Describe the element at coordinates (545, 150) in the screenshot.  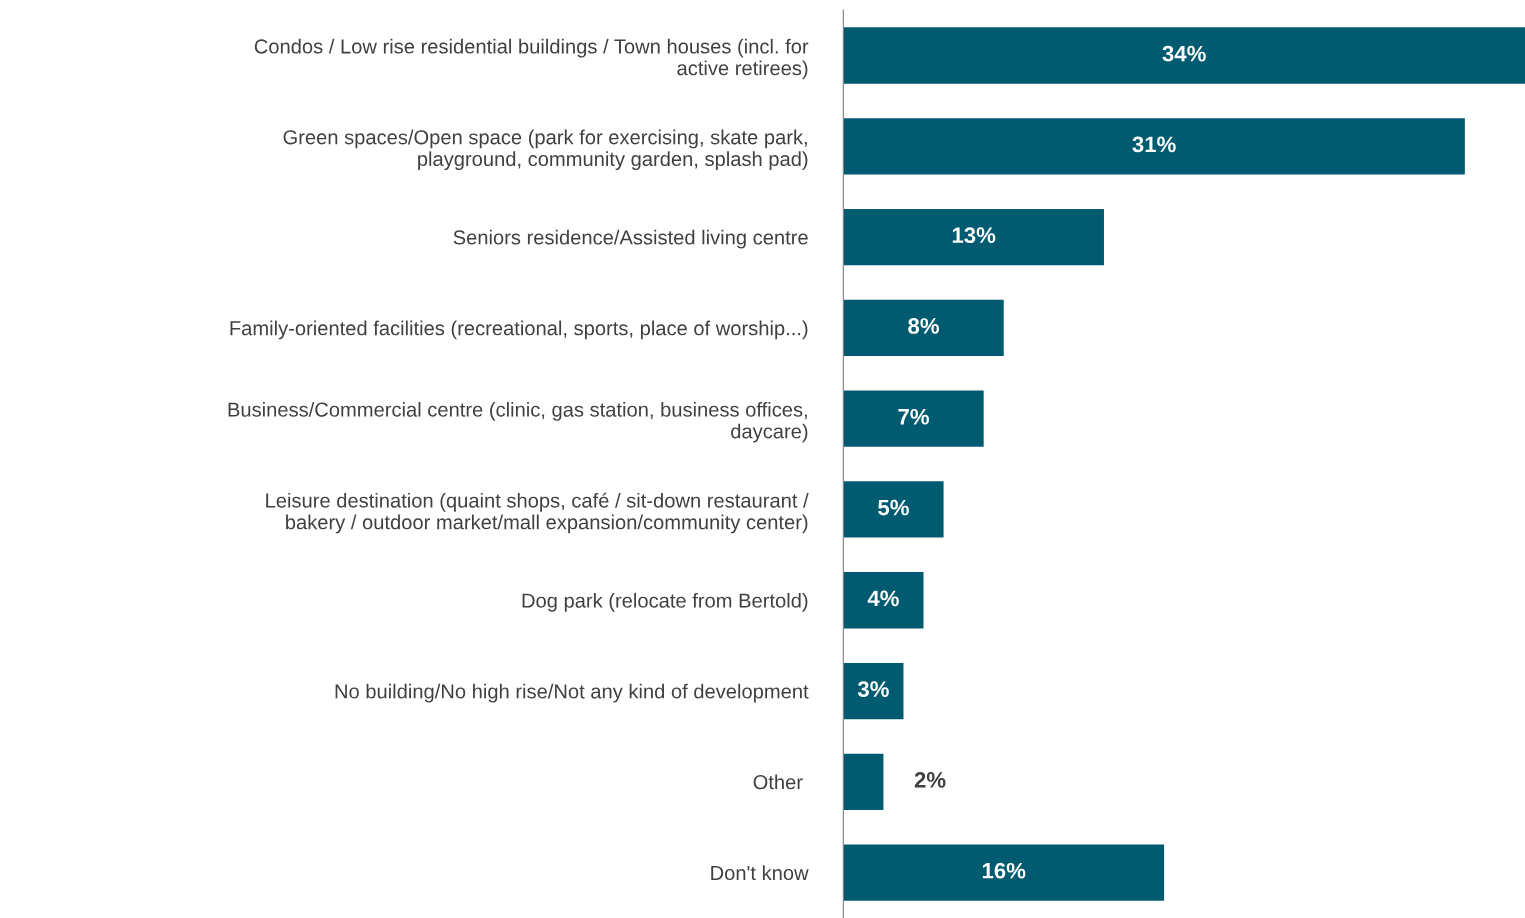
I see `y-tick-label: Green spaces/Open space (park for exercising, skate park, playground, community garden, splash pad)` at that location.